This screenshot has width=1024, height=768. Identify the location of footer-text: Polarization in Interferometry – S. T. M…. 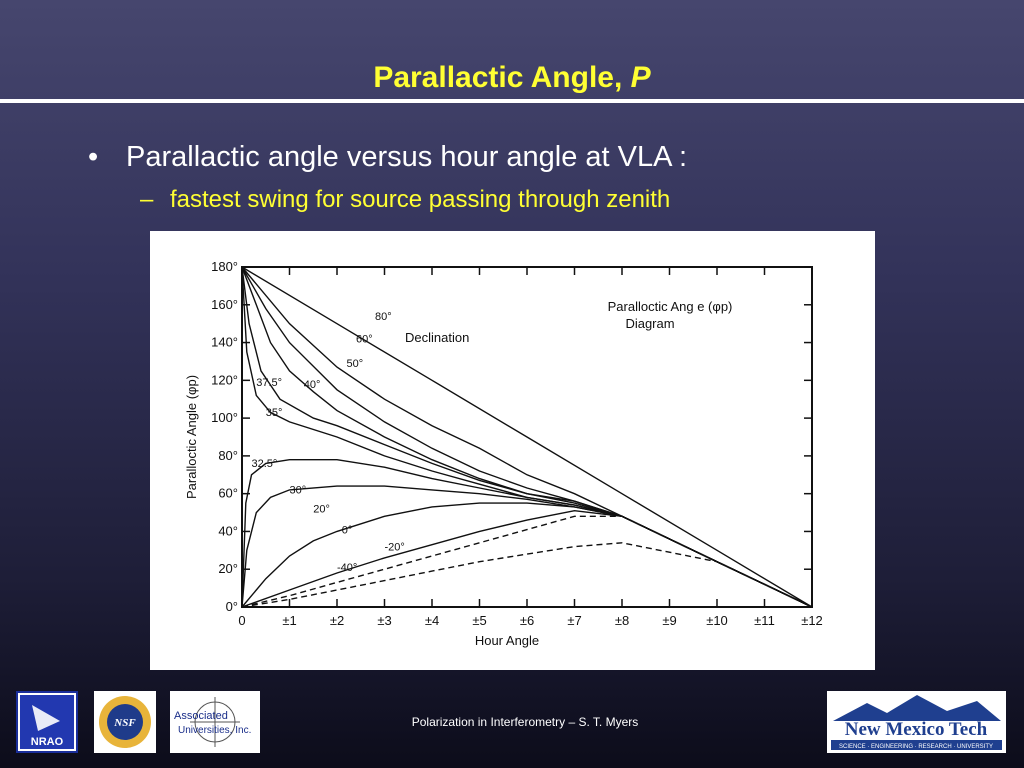
(525, 722).